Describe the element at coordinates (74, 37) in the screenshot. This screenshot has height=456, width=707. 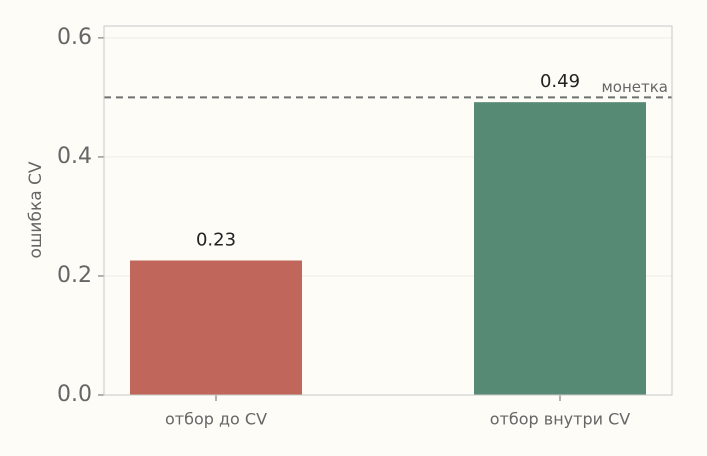
I see `y-tick-label: 0.6` at that location.